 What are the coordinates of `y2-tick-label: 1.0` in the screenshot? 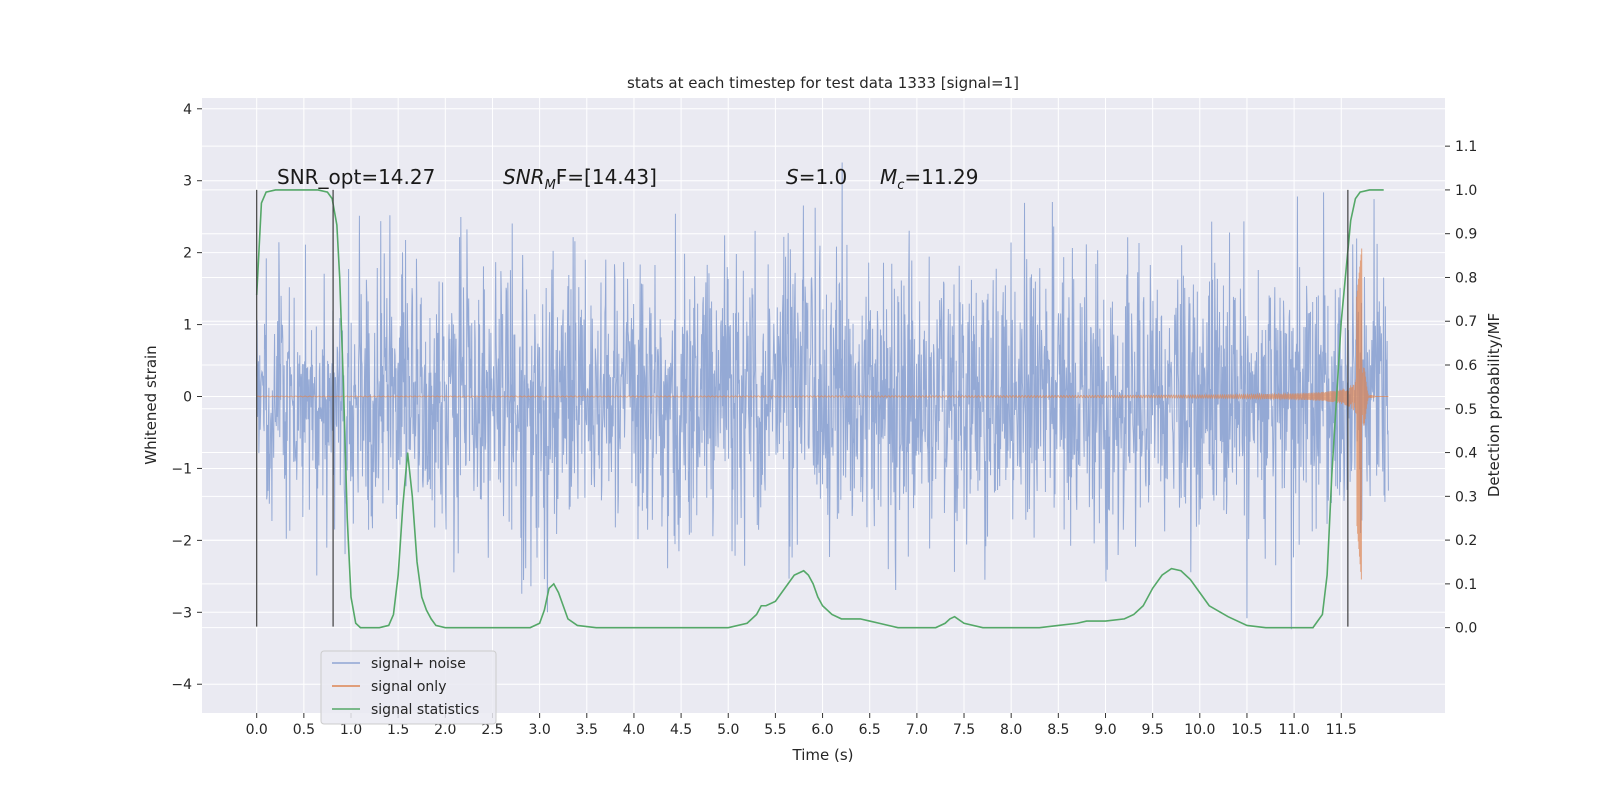 It's located at (1466, 191).